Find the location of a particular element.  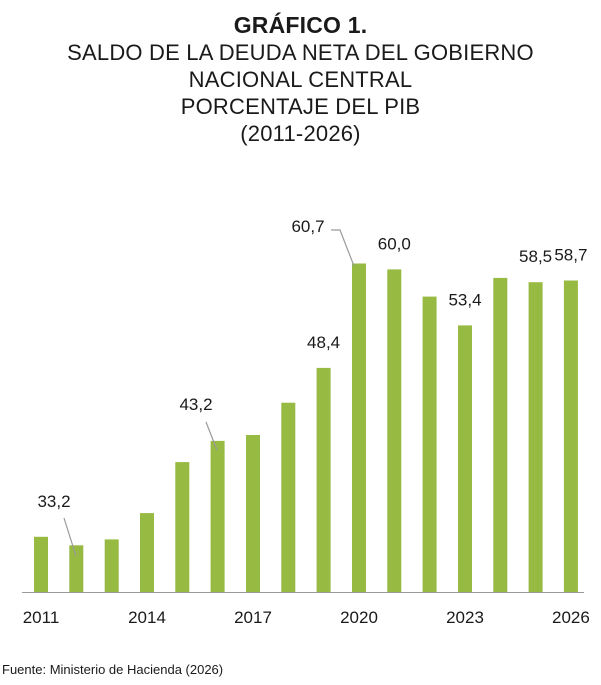

bar-2012 is located at coordinates (76, 568).